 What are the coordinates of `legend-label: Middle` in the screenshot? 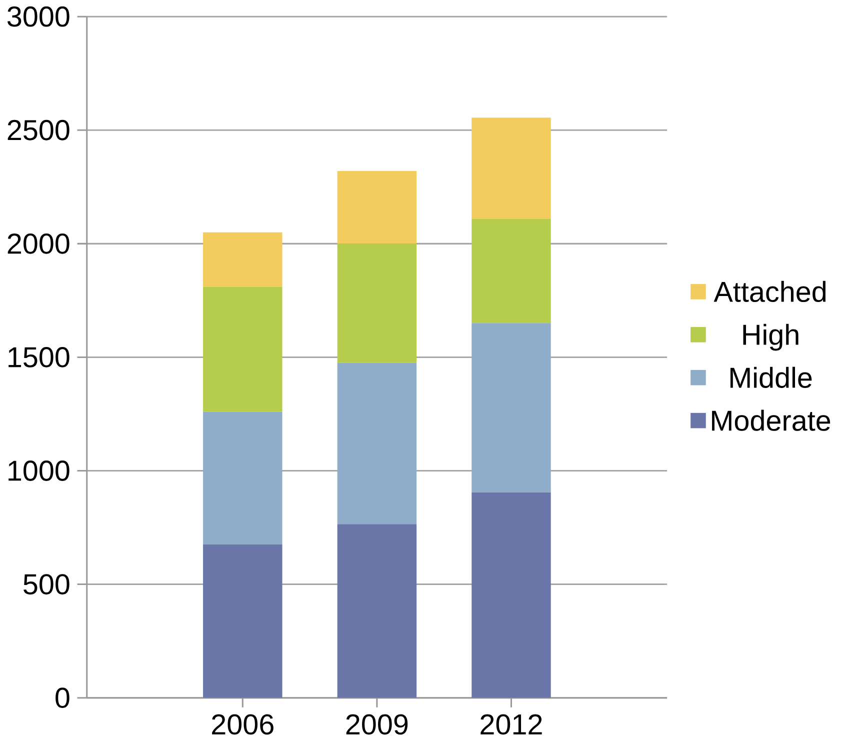 It's located at (771, 377).